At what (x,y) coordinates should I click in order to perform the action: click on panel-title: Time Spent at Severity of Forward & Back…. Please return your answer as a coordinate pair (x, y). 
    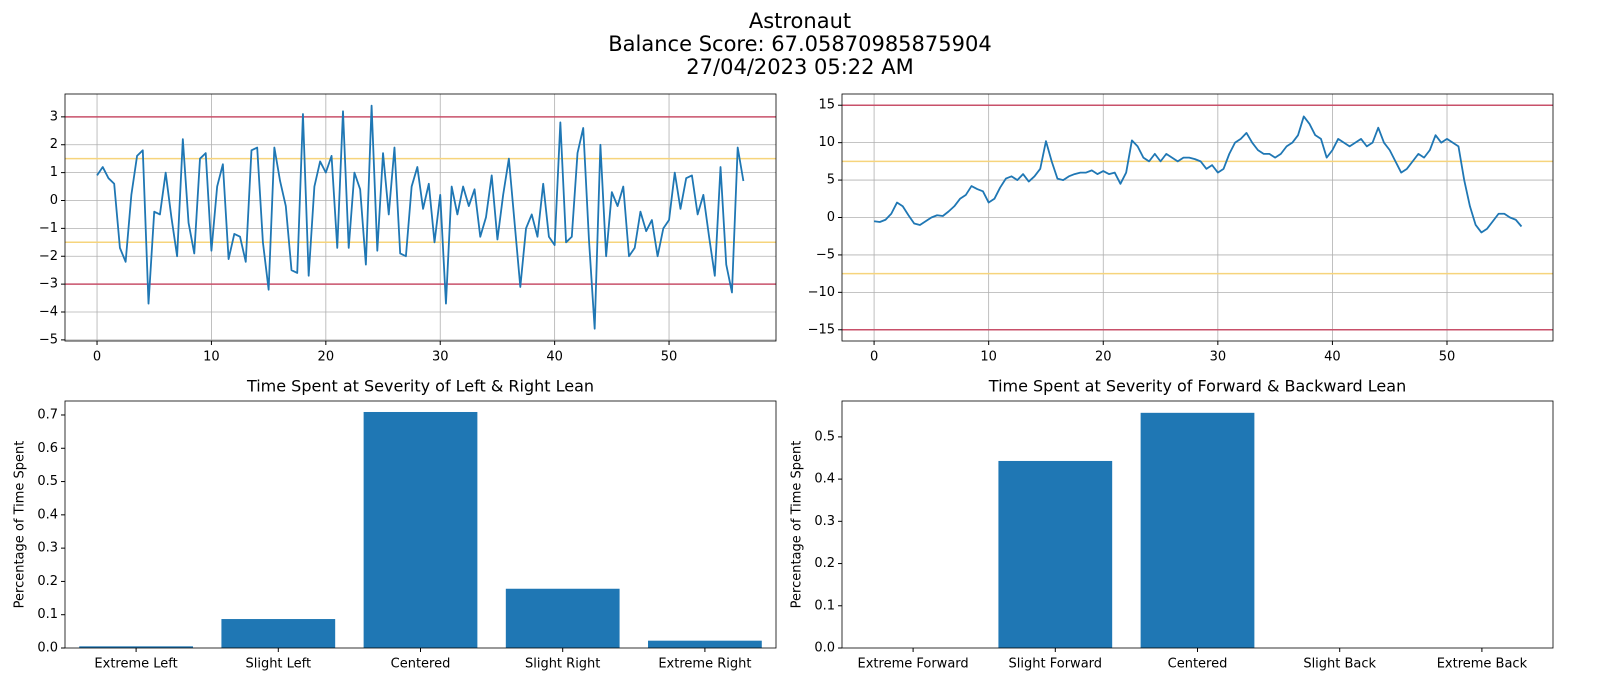
    Looking at the image, I should click on (1197, 386).